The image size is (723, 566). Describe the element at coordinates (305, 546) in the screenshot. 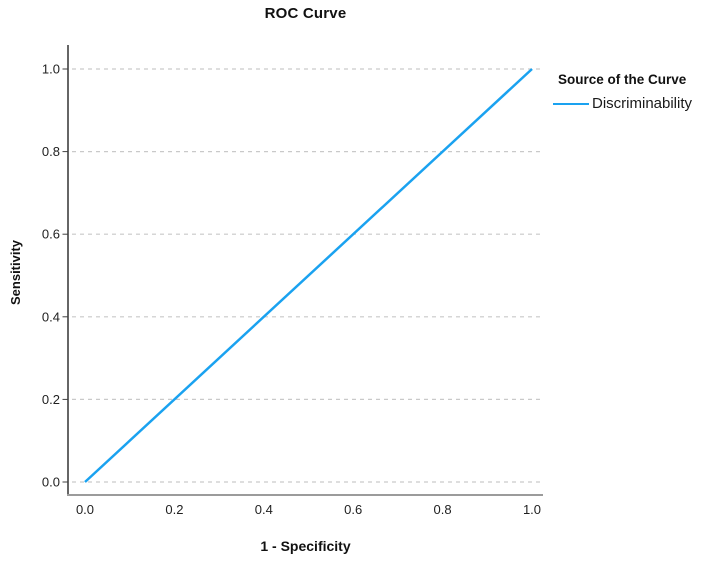

I see `x-axis-title: 1 - Specificity` at that location.